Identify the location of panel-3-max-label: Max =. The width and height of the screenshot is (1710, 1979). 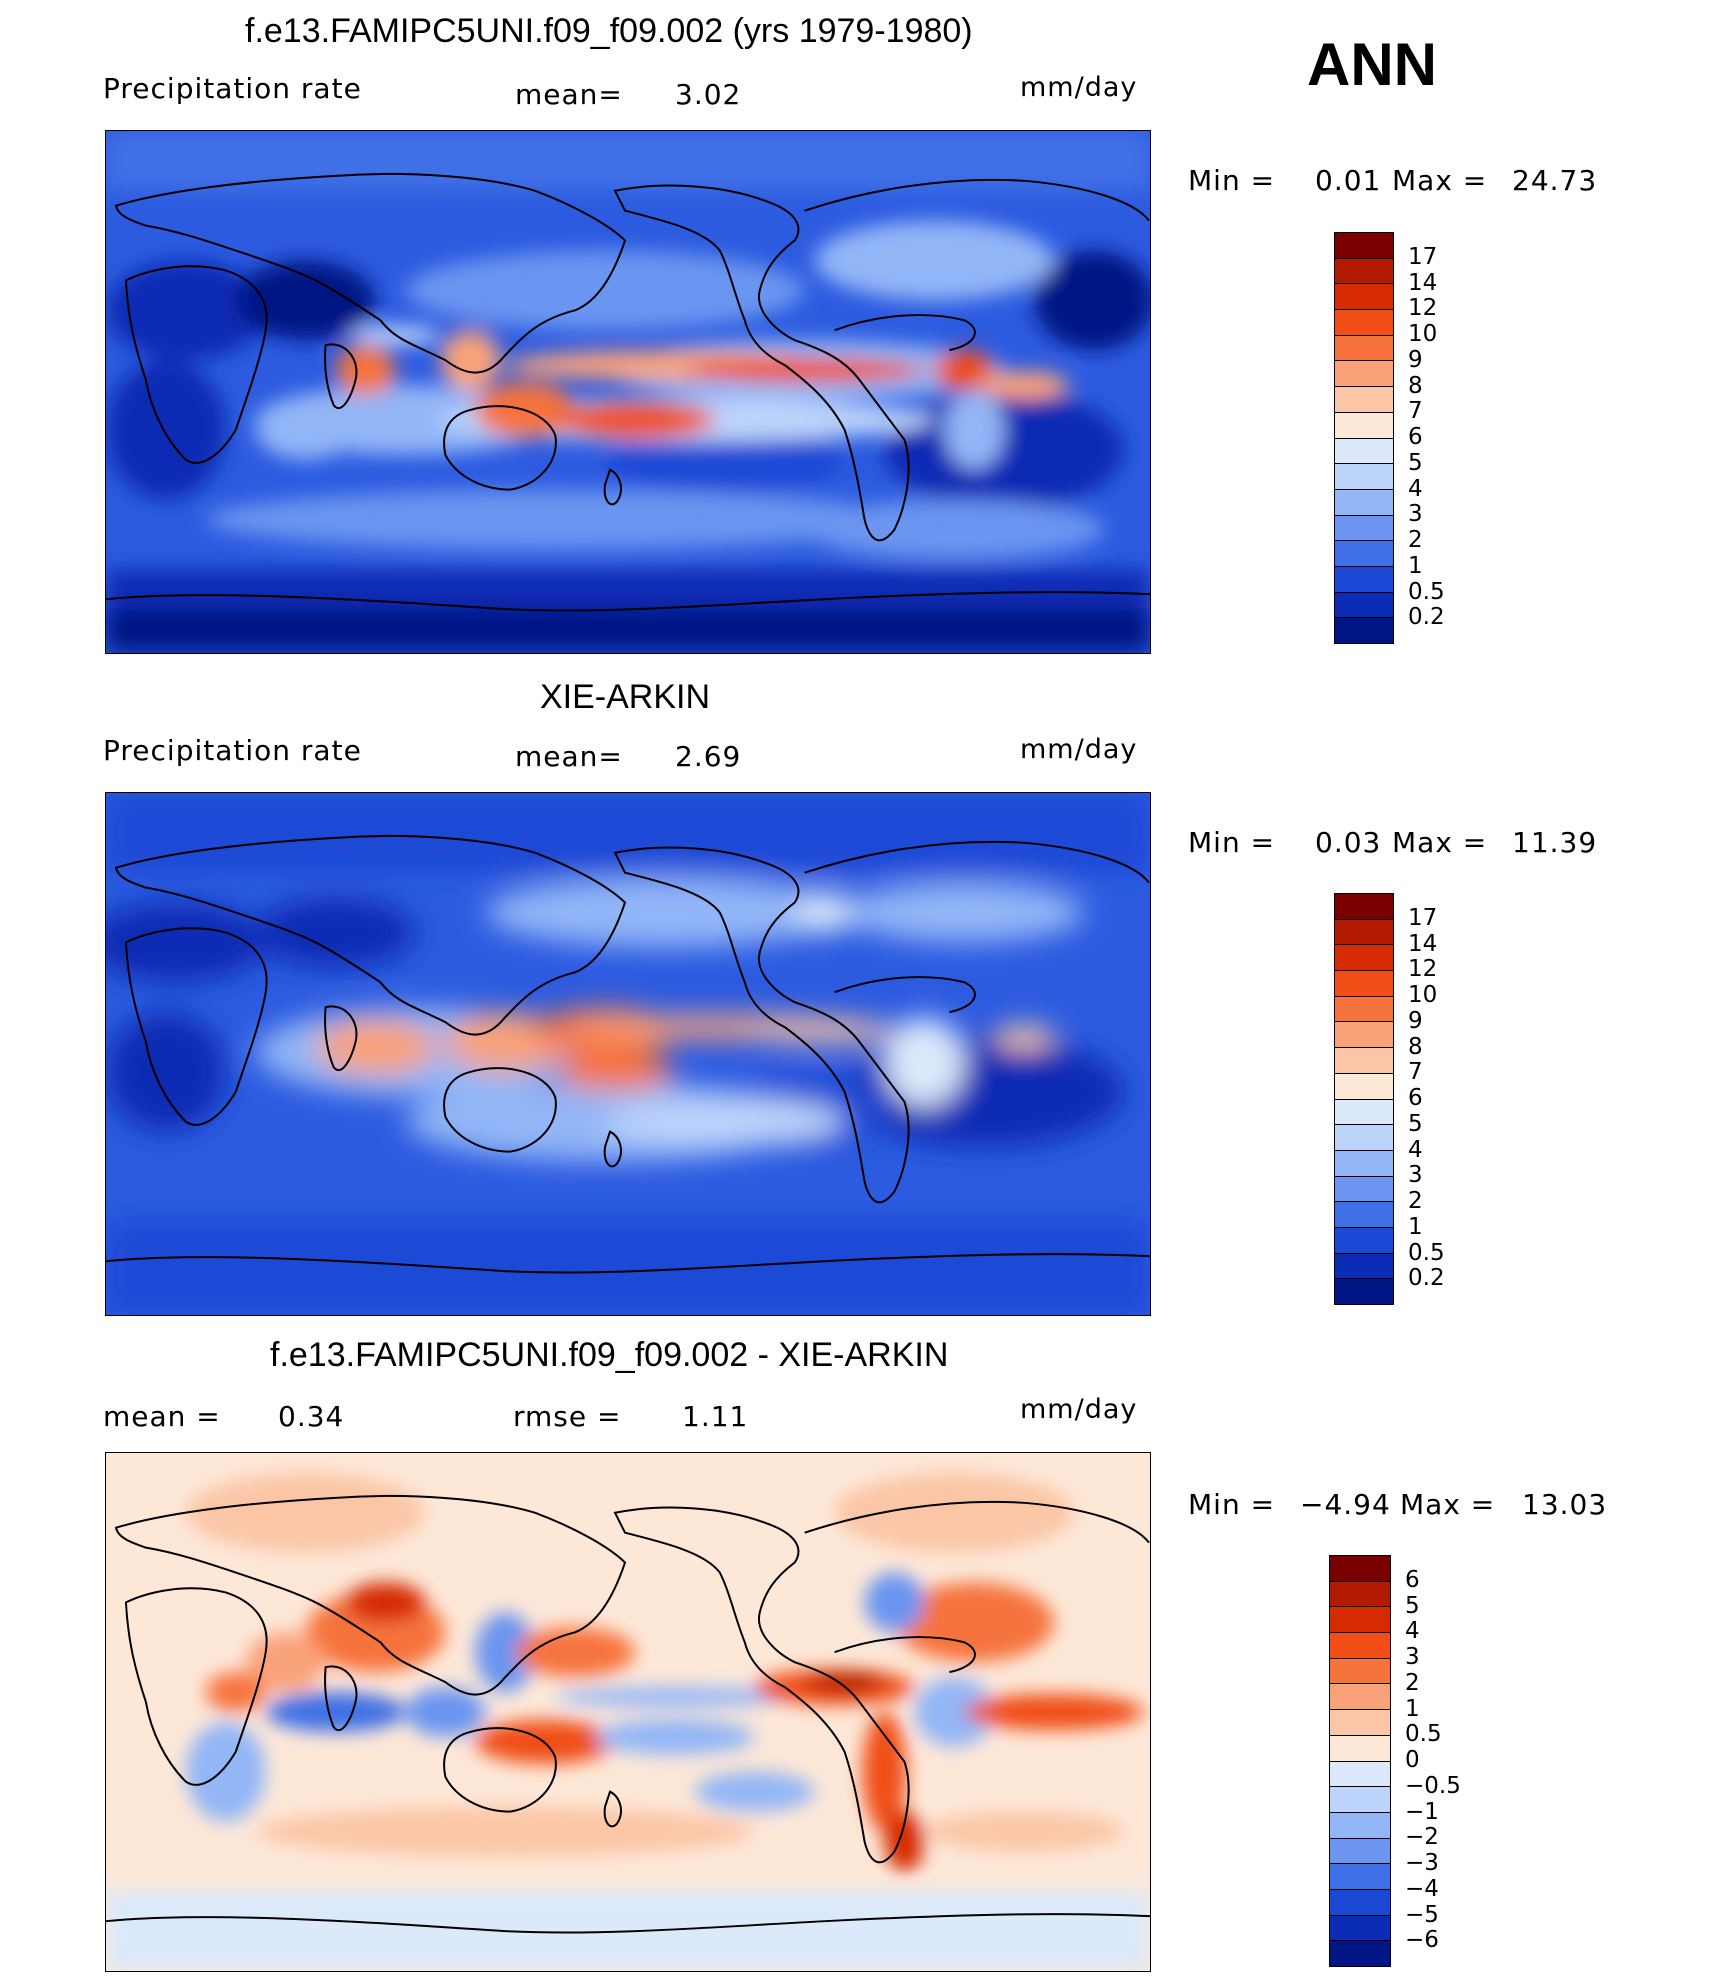
(1448, 1504).